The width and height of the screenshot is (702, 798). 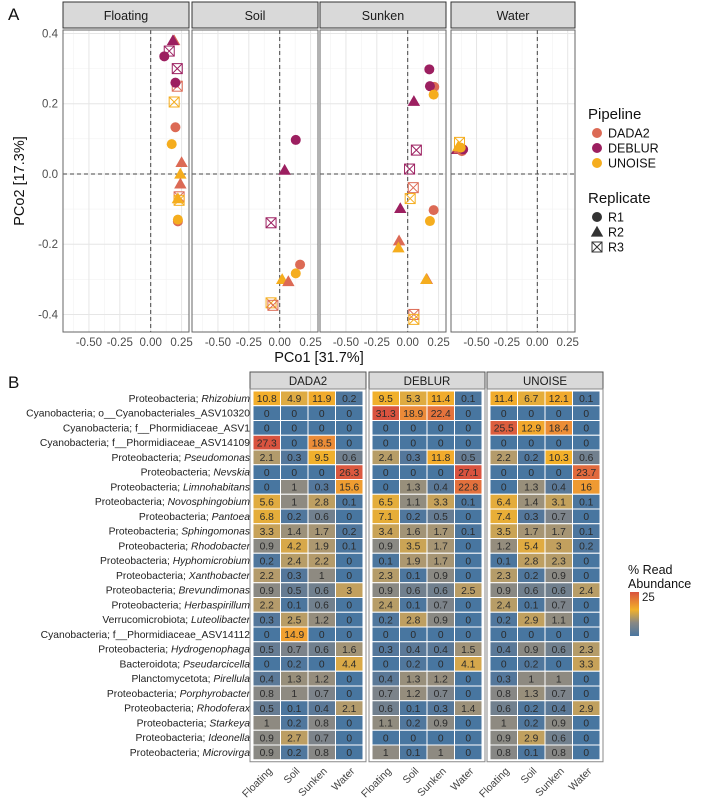 What do you see at coordinates (76, 443) in the screenshot?
I see `row-label-phylum: Cyanobacteria;` at bounding box center [76, 443].